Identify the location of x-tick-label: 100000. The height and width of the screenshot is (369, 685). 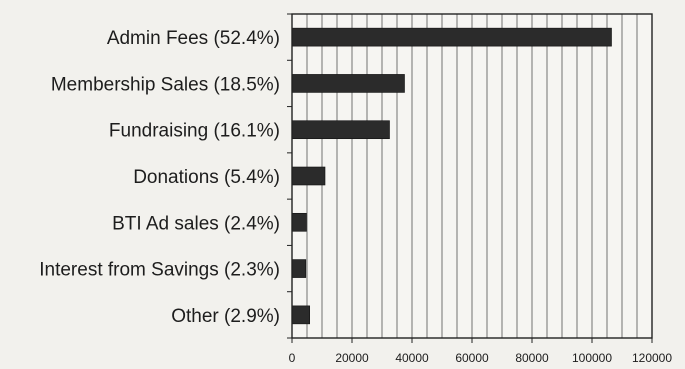
(592, 358).